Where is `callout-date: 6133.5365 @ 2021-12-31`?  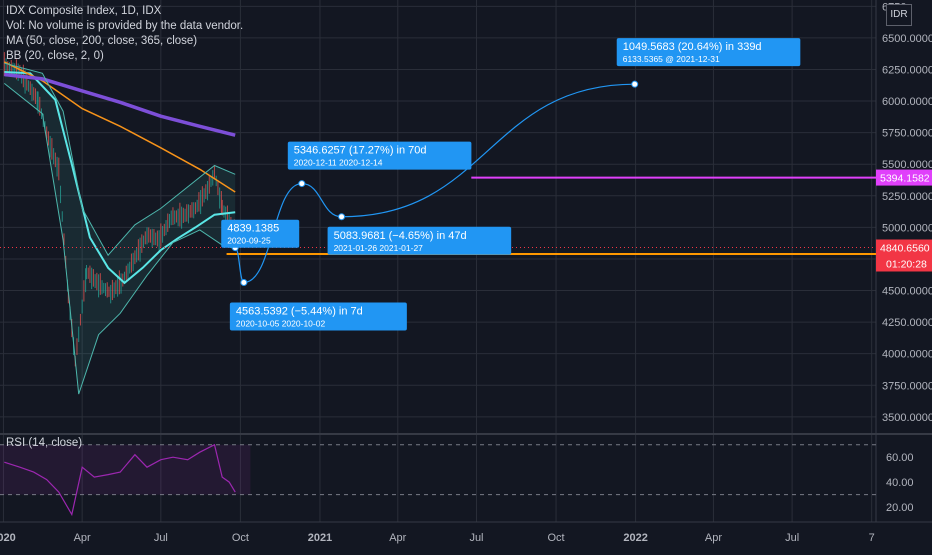
callout-date: 6133.5365 @ 2021-12-31 is located at coordinates (671, 59).